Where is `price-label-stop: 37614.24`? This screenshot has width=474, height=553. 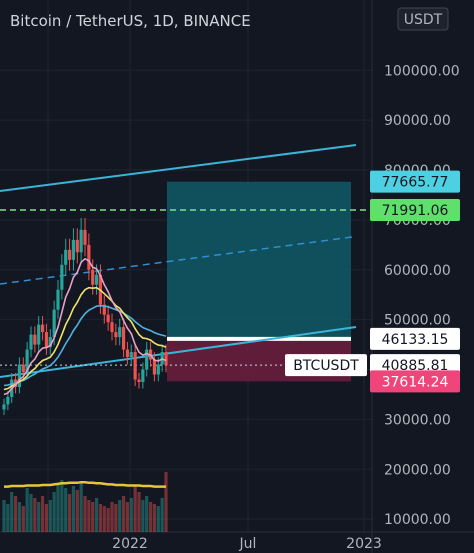 price-label-stop: 37614.24 is located at coordinates (415, 381).